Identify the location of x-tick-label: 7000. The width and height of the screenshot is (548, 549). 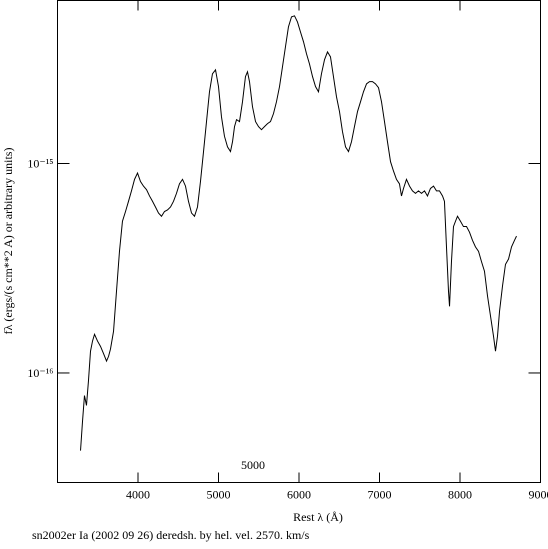
(380, 495).